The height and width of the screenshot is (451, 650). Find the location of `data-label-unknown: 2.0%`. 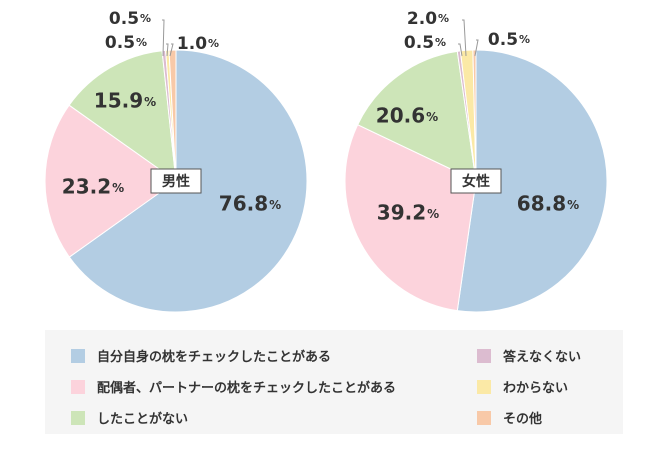

data-label-unknown: 2.0% is located at coordinates (428, 19).